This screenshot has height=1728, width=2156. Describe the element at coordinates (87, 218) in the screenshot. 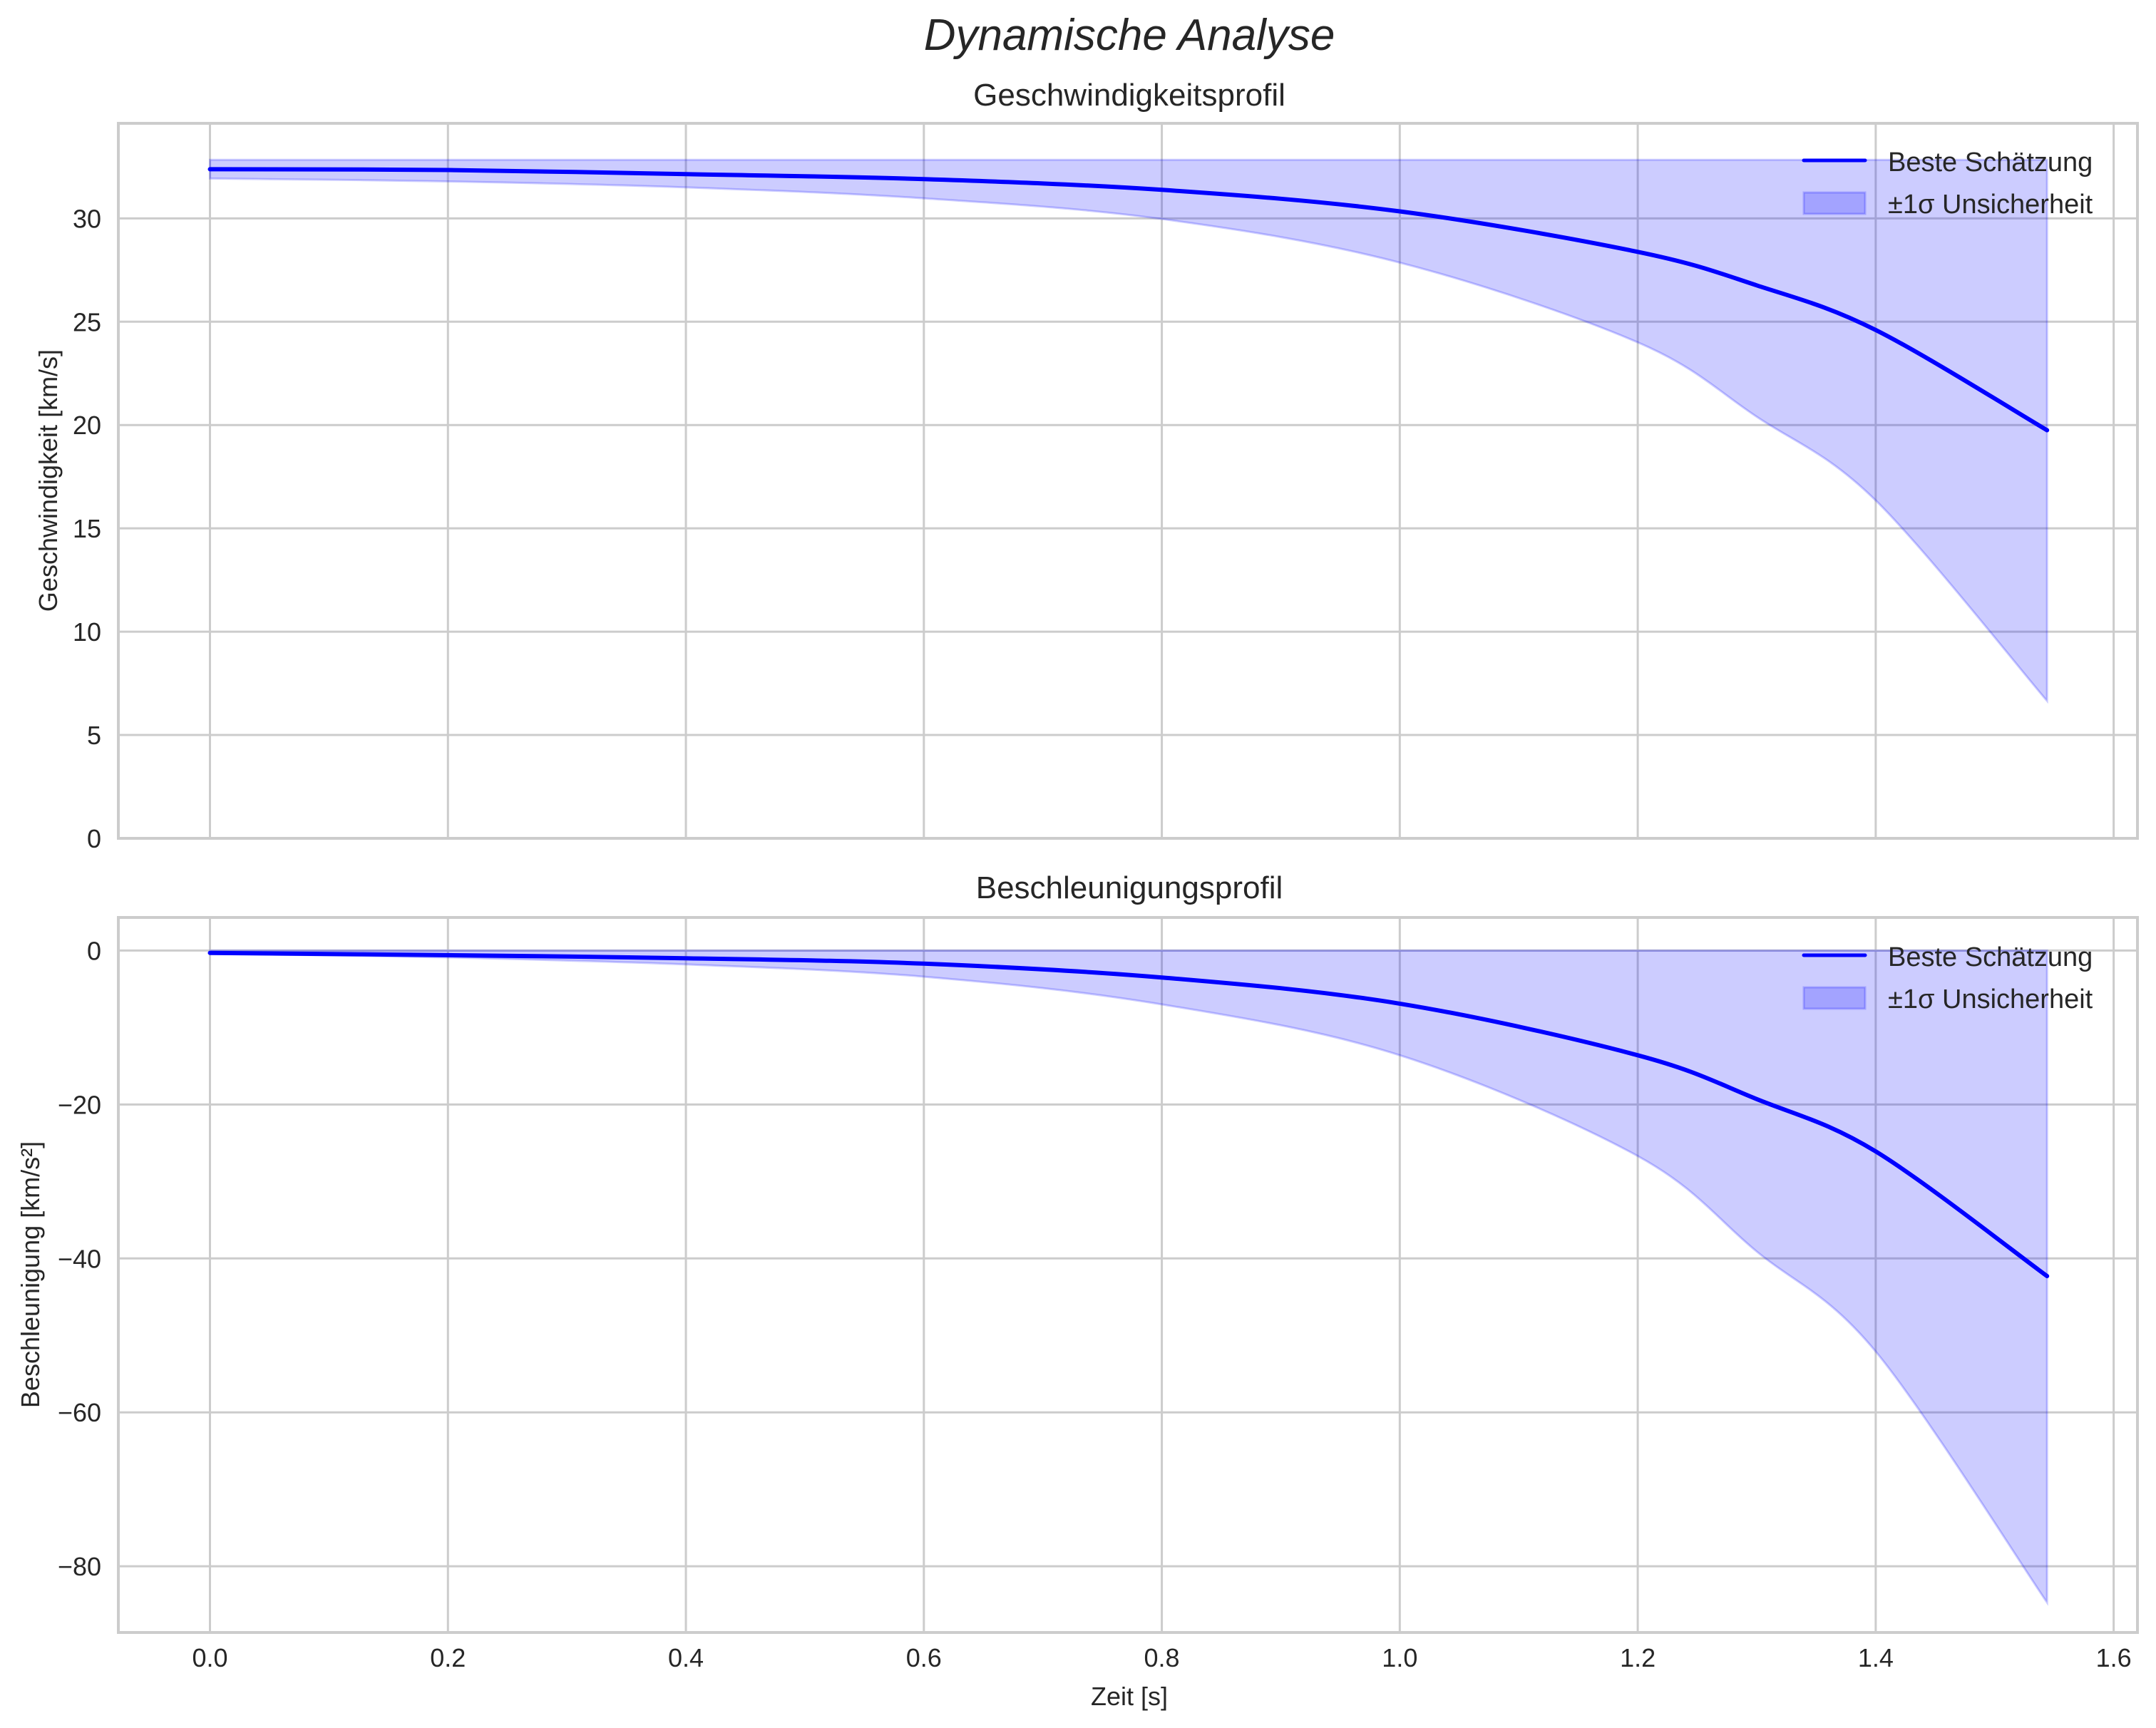

I see `y-tick-label: 30` at that location.